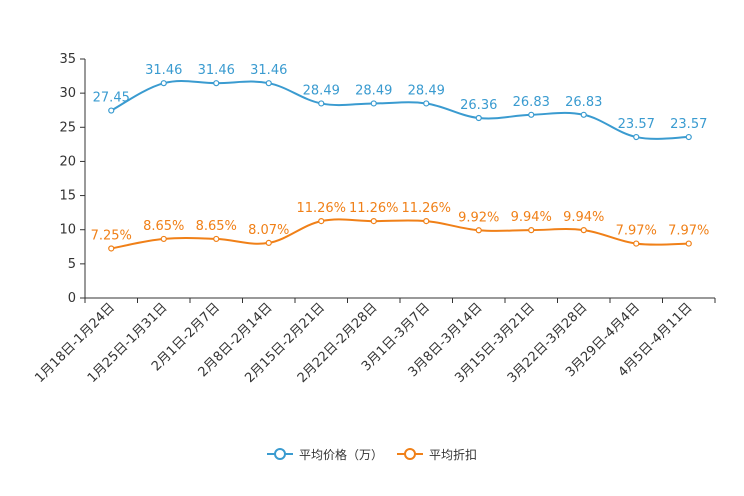 The height and width of the screenshot is (496, 744). Describe the element at coordinates (111, 235) in the screenshot. I see `data-label: 7.25%` at that location.